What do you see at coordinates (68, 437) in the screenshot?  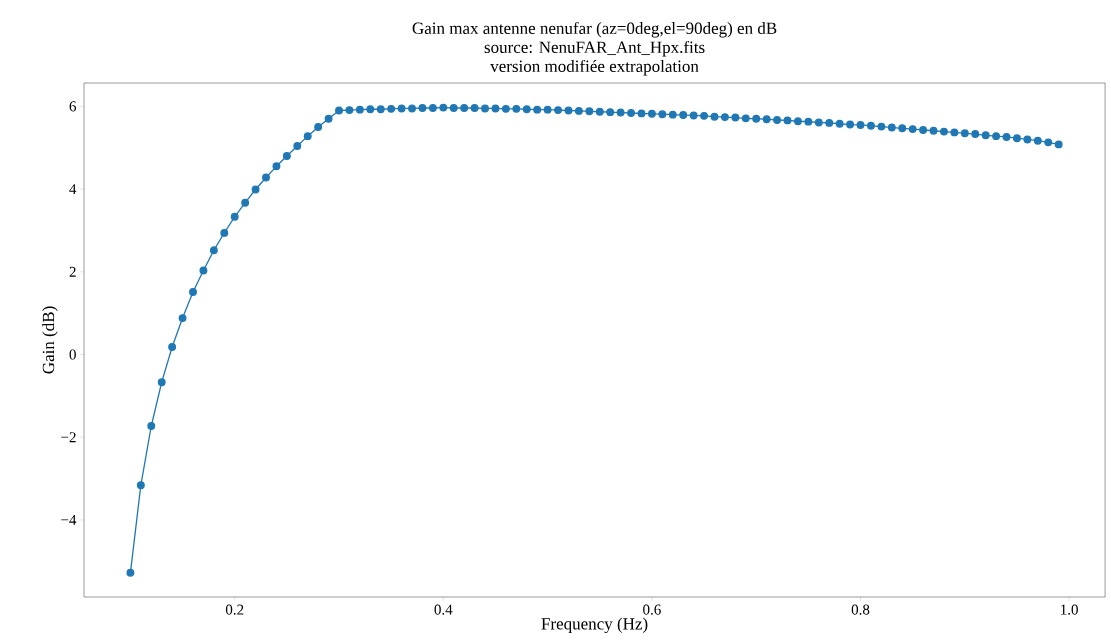 I see `y-tick-label: −2` at bounding box center [68, 437].